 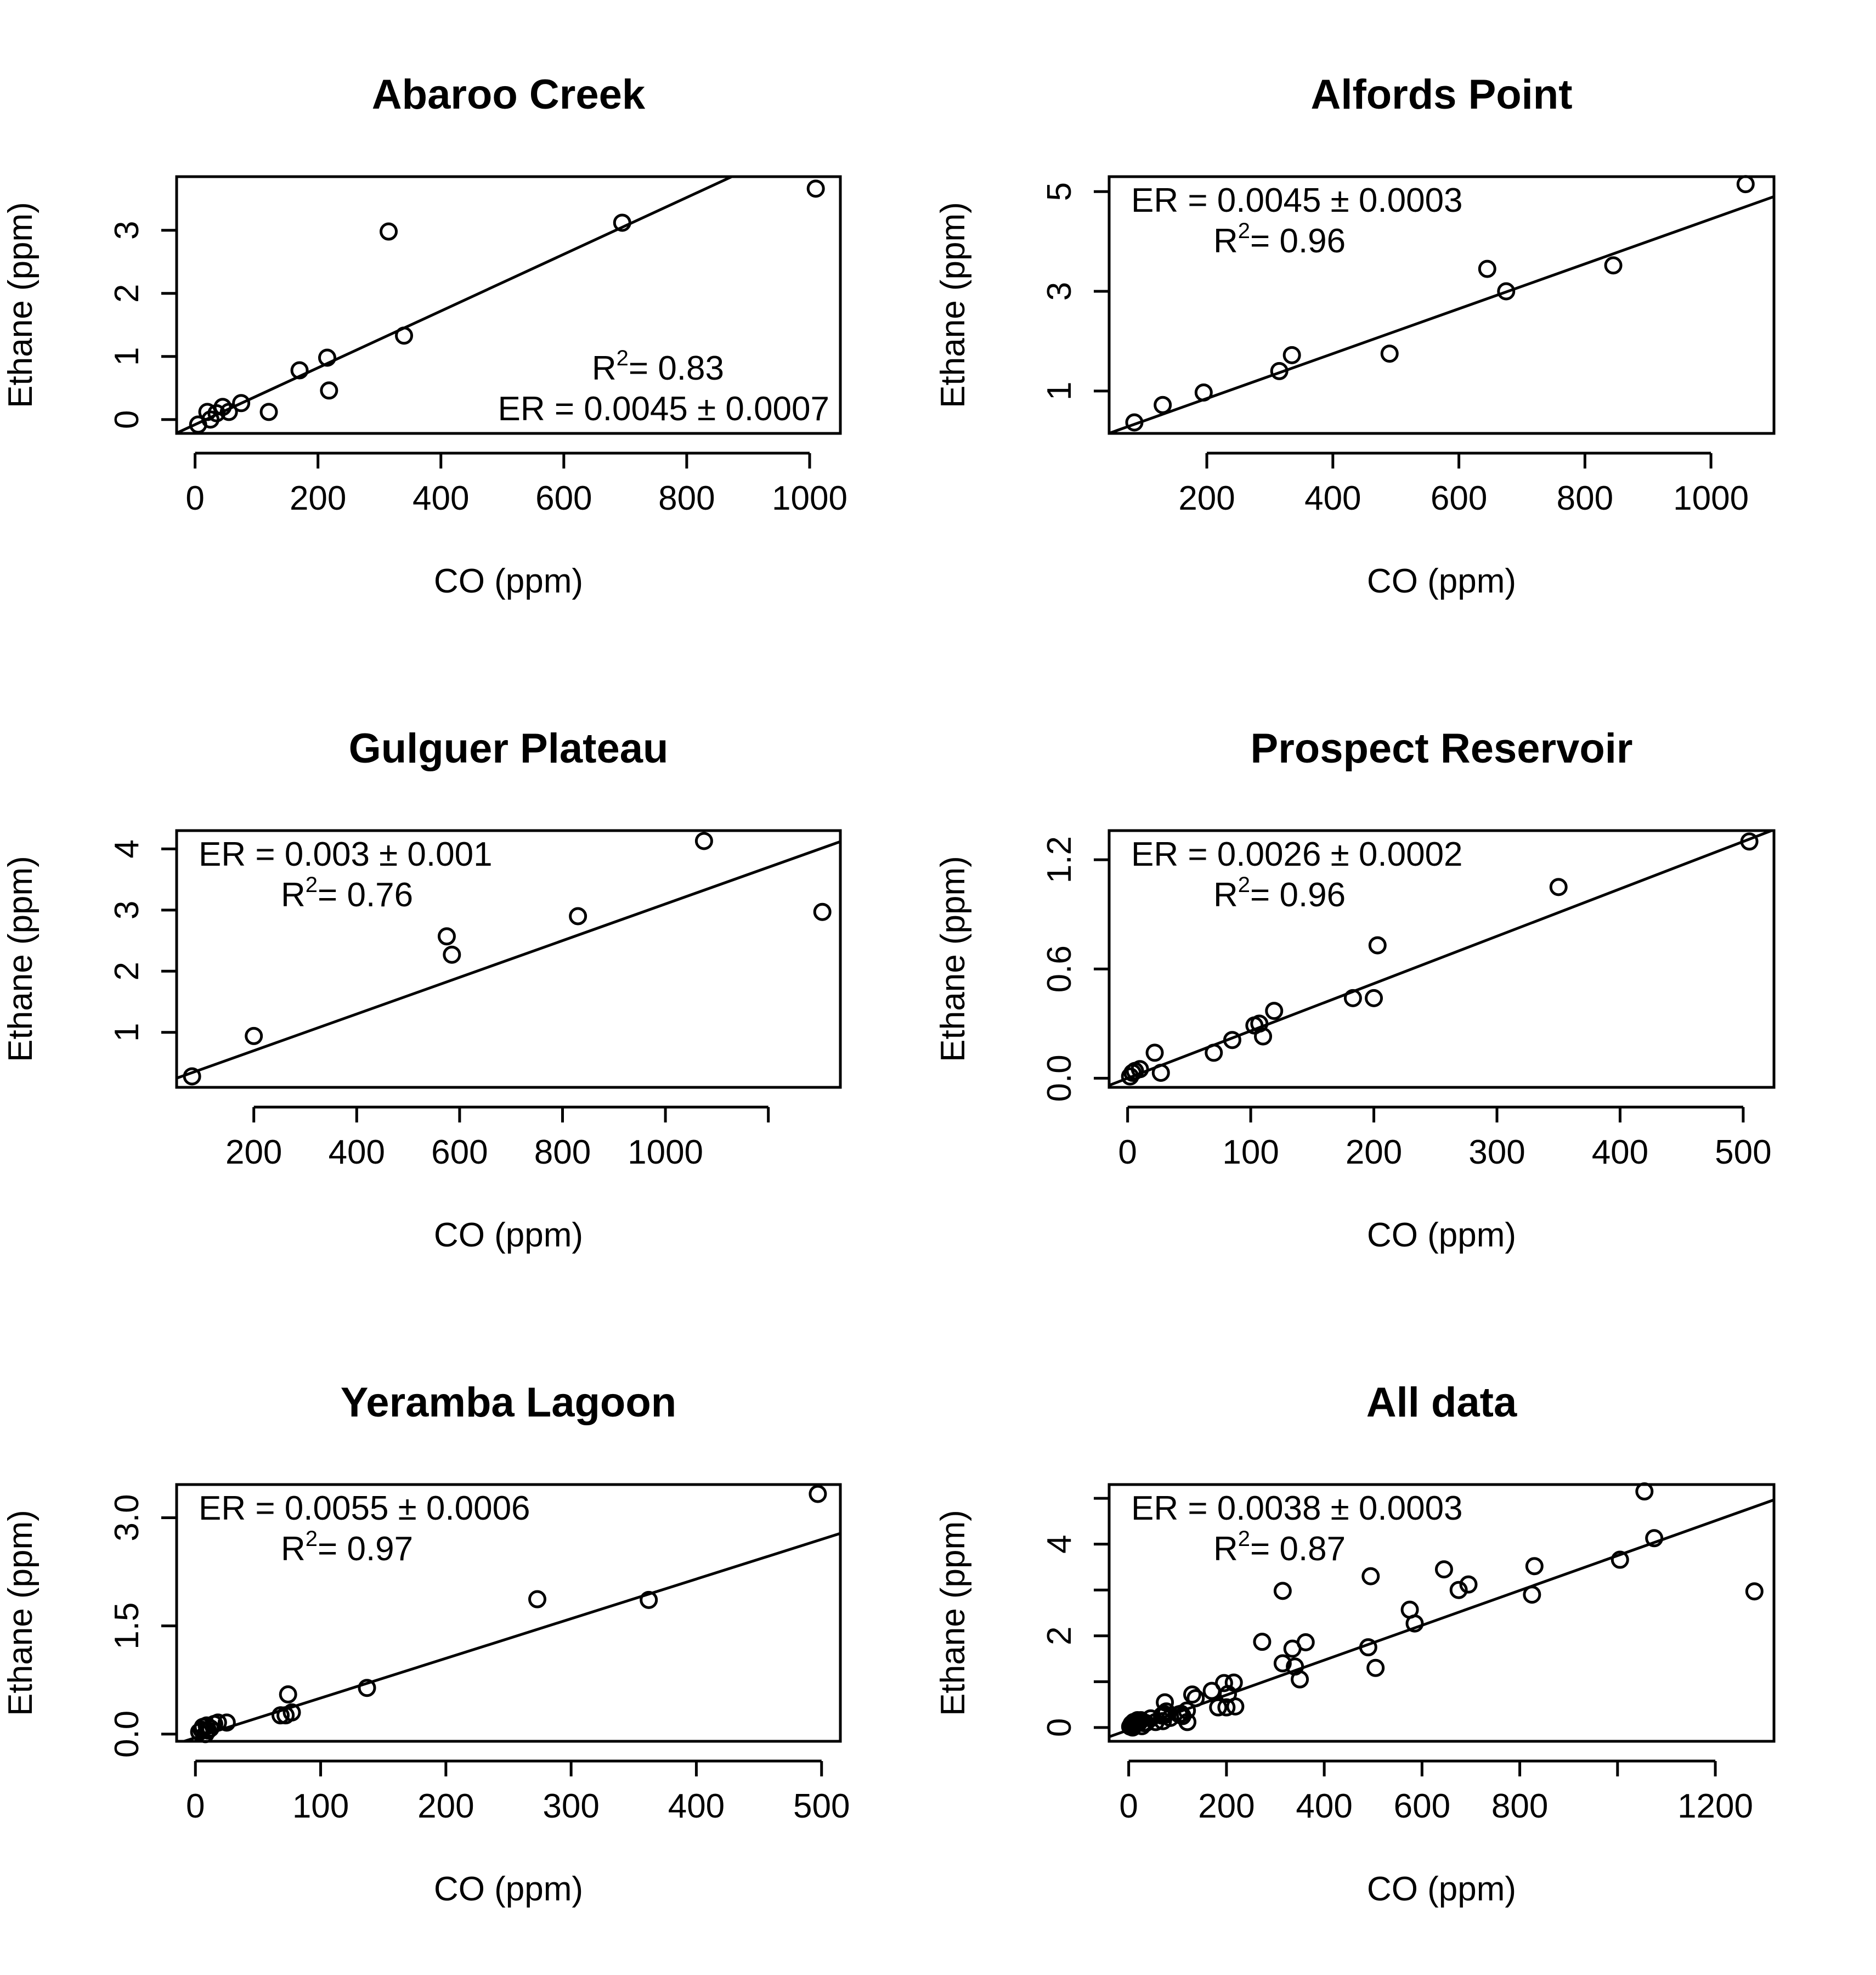 I want to click on x-tick-label: 1000, so click(x=810, y=498).